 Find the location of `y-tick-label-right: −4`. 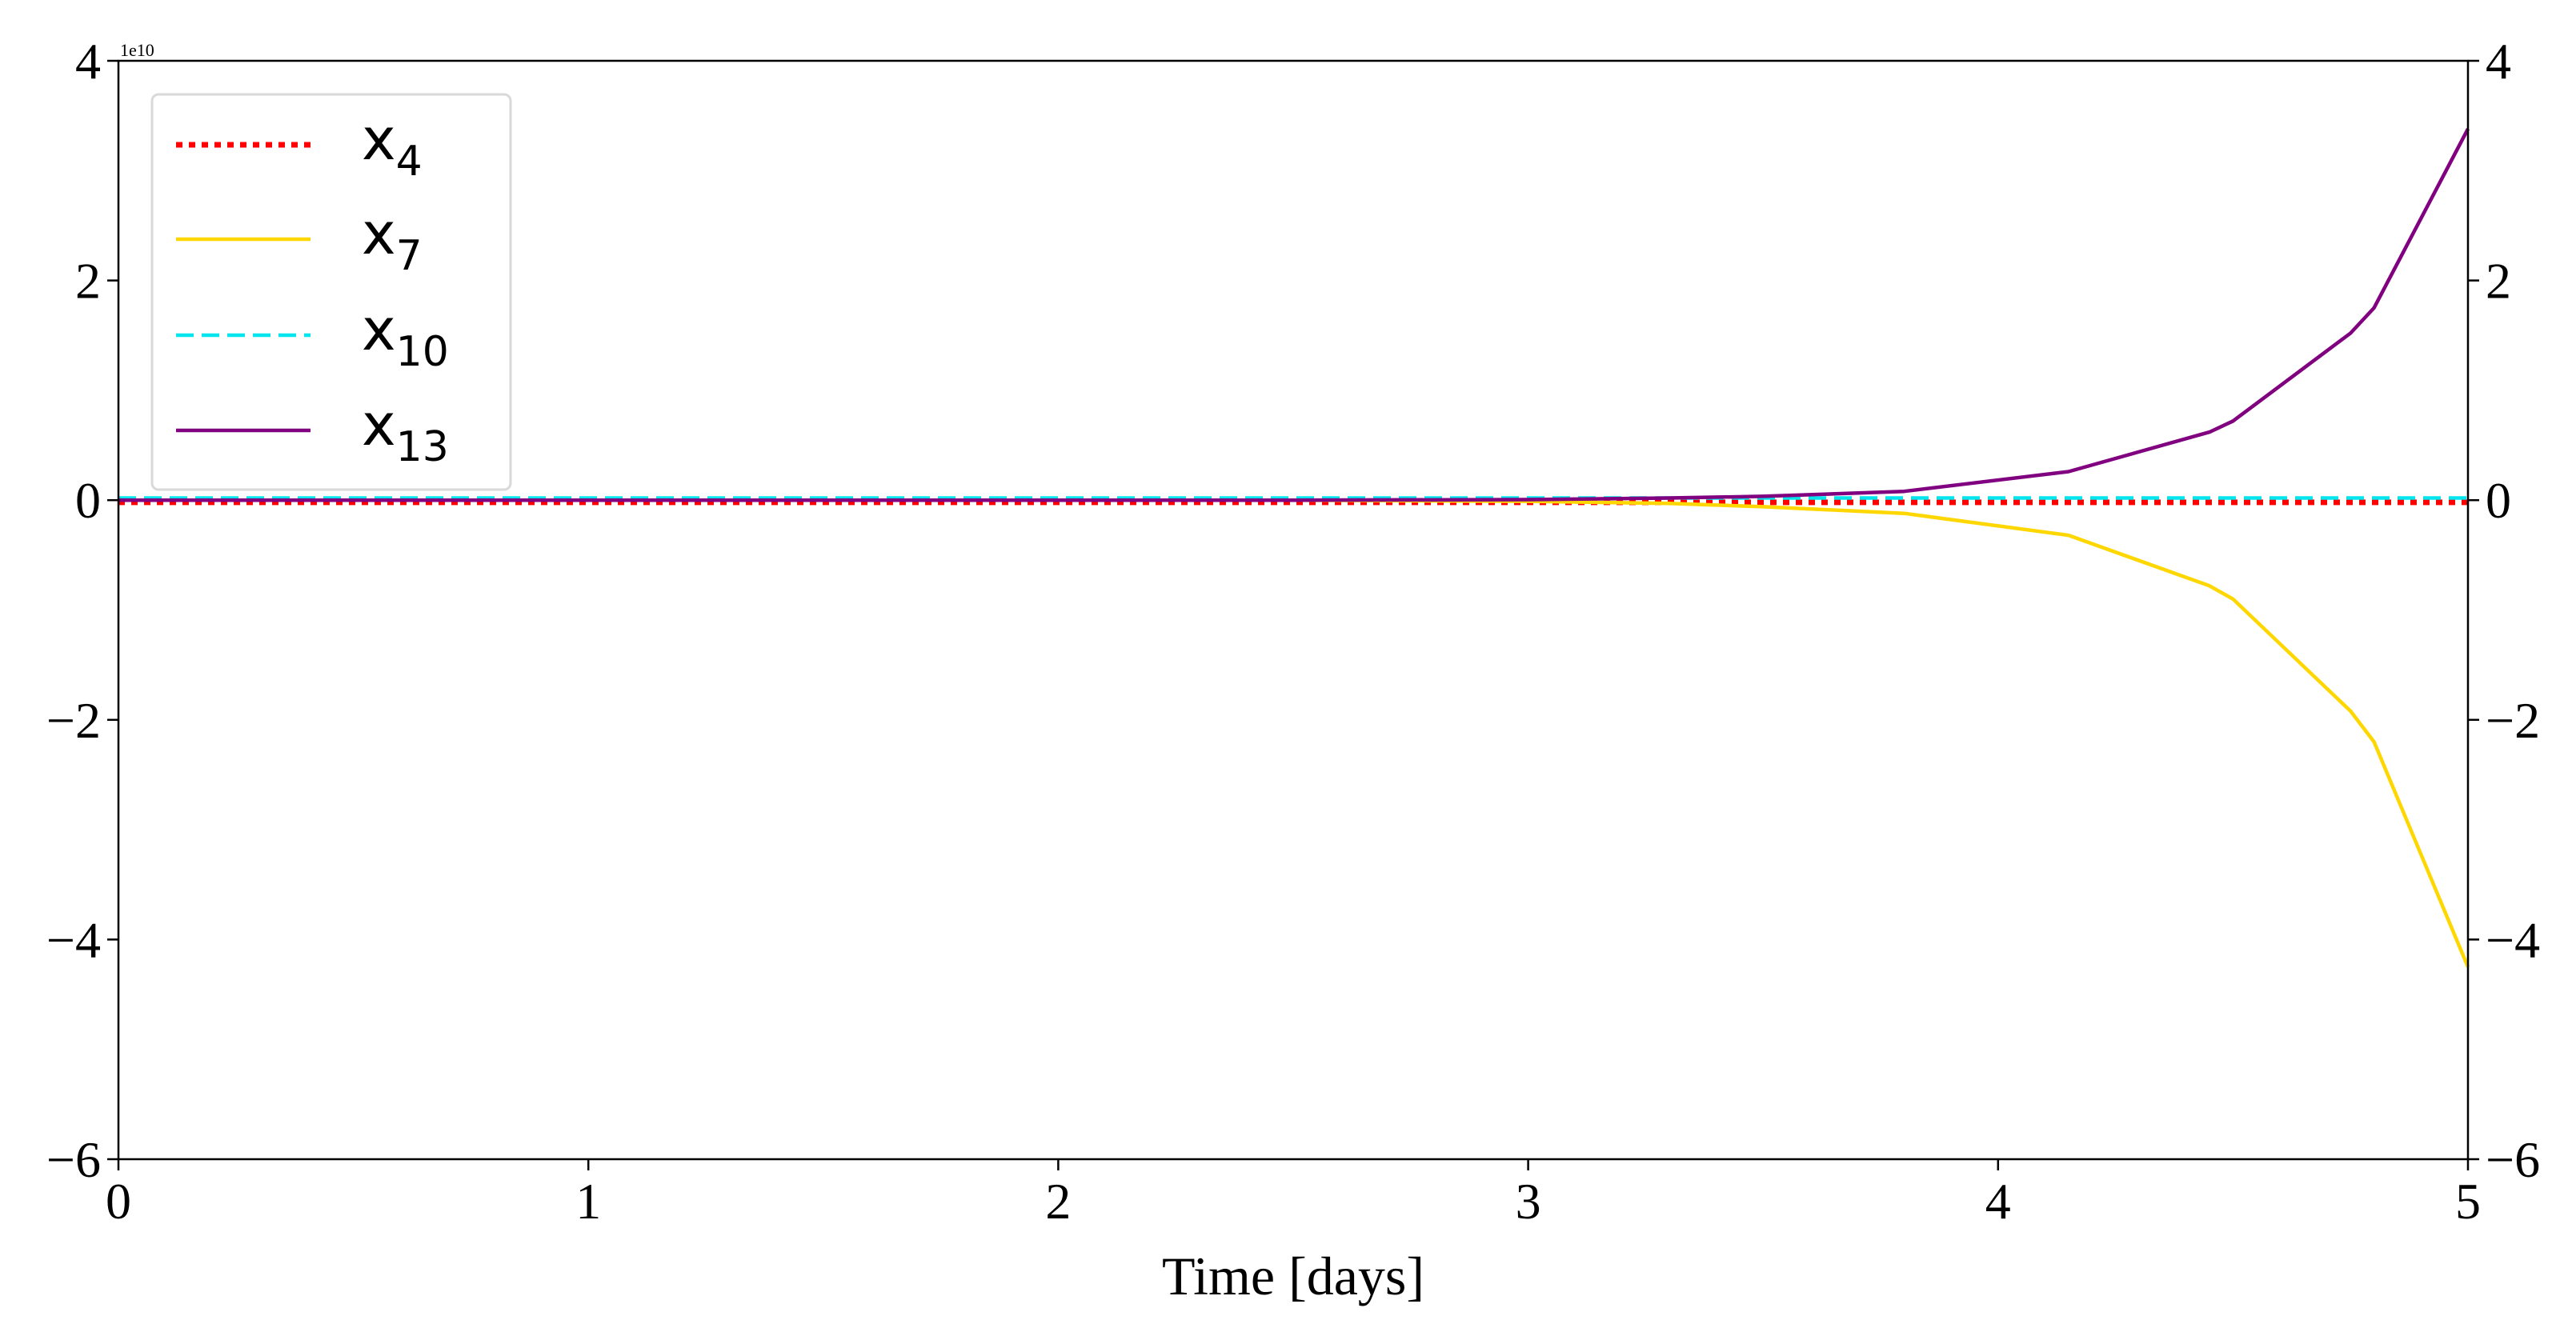

y-tick-label-right: −4 is located at coordinates (2513, 939).